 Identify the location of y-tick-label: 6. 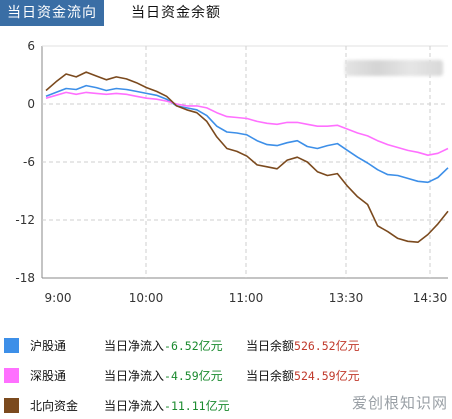
(31, 46).